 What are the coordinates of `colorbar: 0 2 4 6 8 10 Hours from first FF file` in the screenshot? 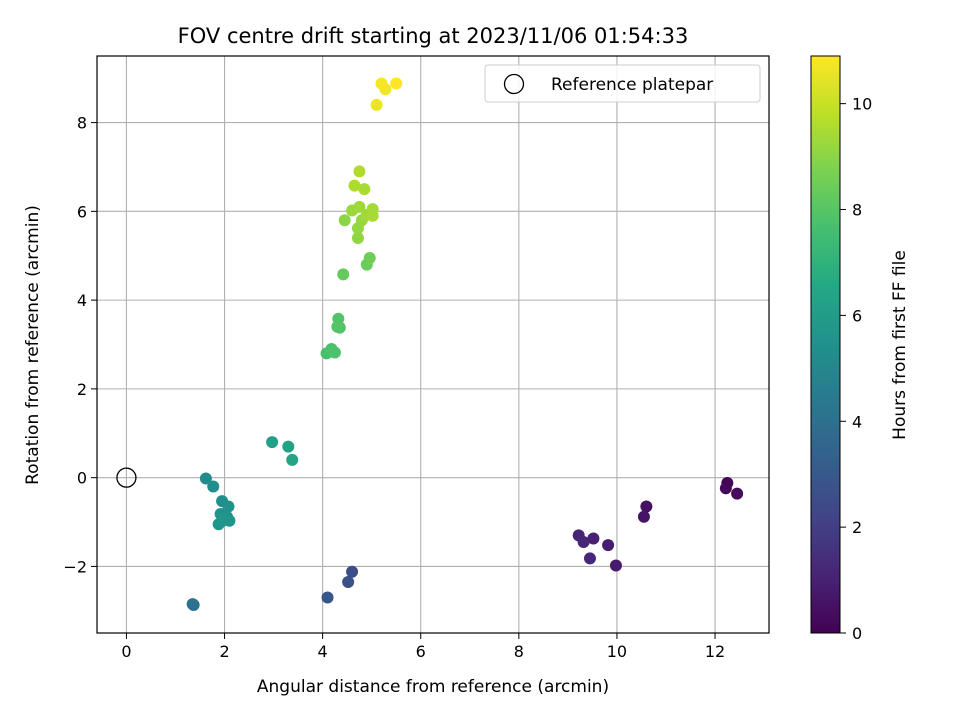 It's located at (860, 349).